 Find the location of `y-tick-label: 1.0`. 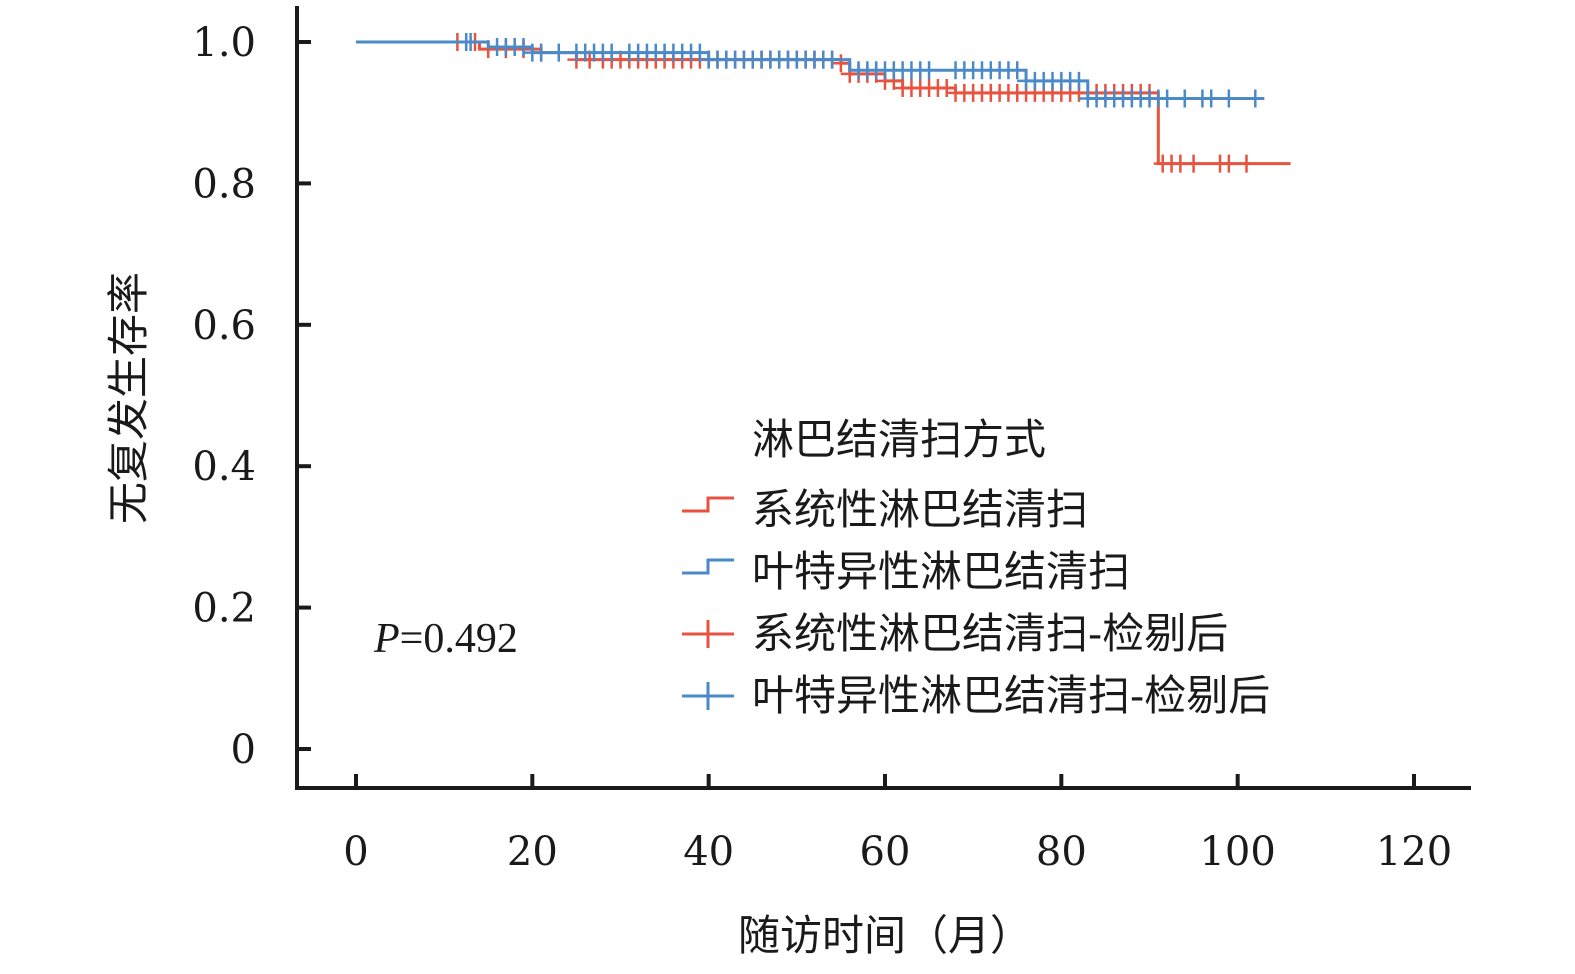

y-tick-label: 1.0 is located at coordinates (224, 43).